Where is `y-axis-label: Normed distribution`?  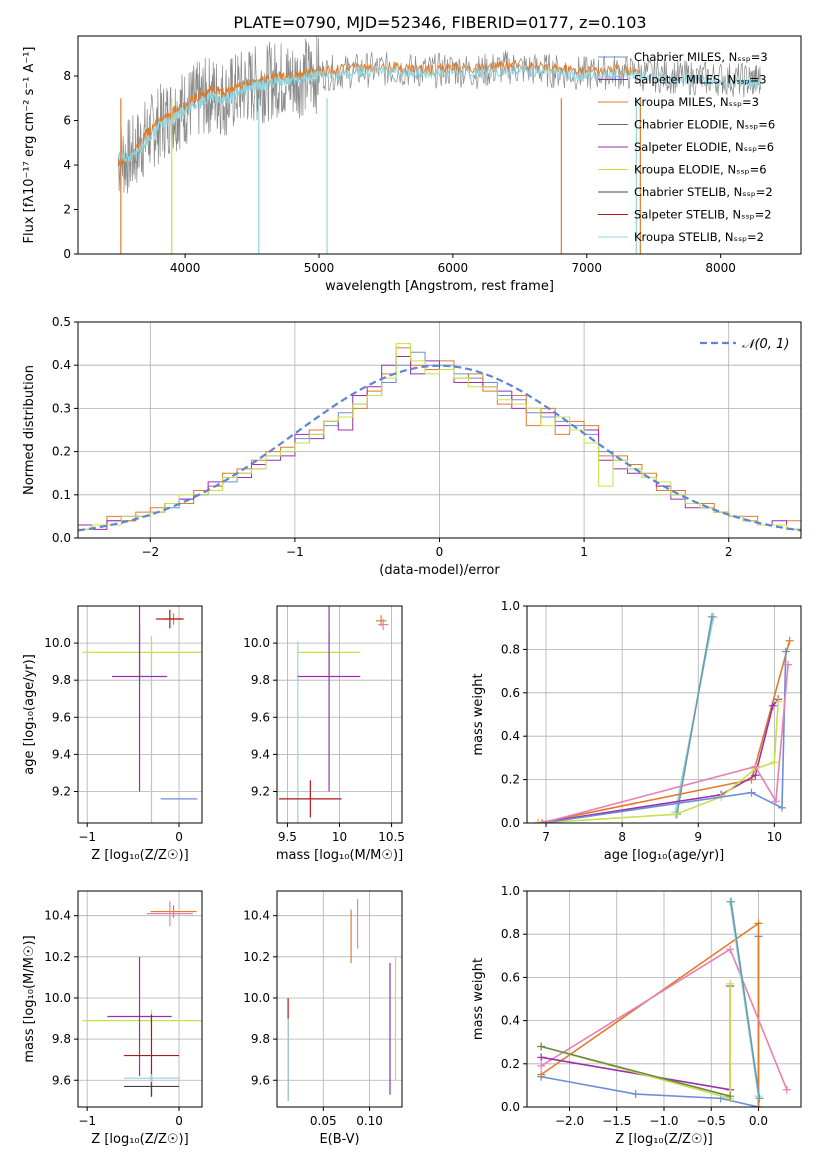
y-axis-label: Normed distribution is located at coordinates (29, 430).